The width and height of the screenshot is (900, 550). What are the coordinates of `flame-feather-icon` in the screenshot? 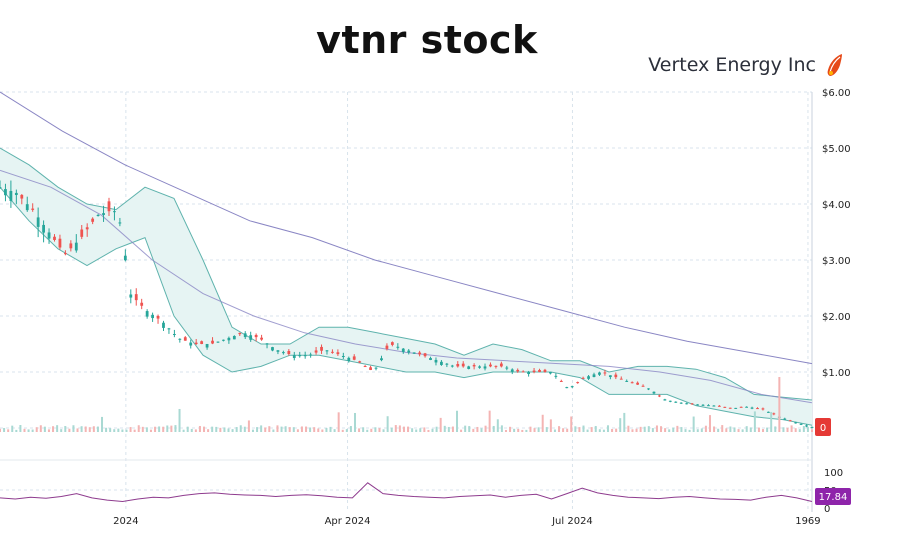 It's located at (834, 65).